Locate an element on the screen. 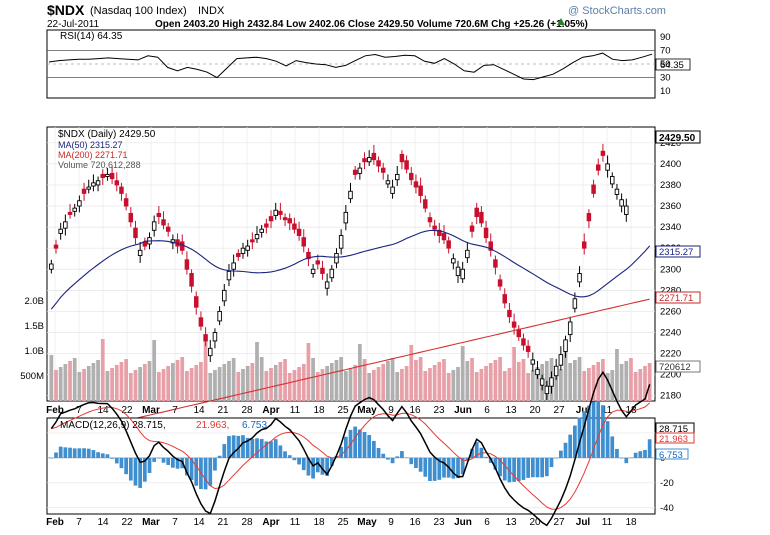  hist-value-label: 6.753 is located at coordinates (671, 455).